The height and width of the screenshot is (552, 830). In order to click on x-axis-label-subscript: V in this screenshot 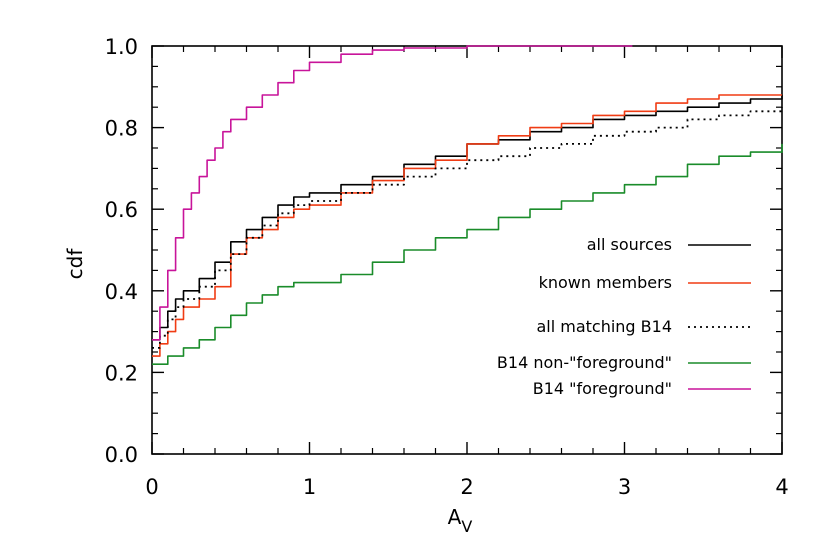, I will do `click(466, 526)`.